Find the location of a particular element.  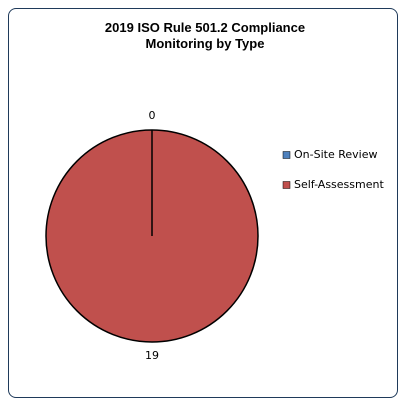

legend-label: Self-Assessment is located at coordinates (339, 184).